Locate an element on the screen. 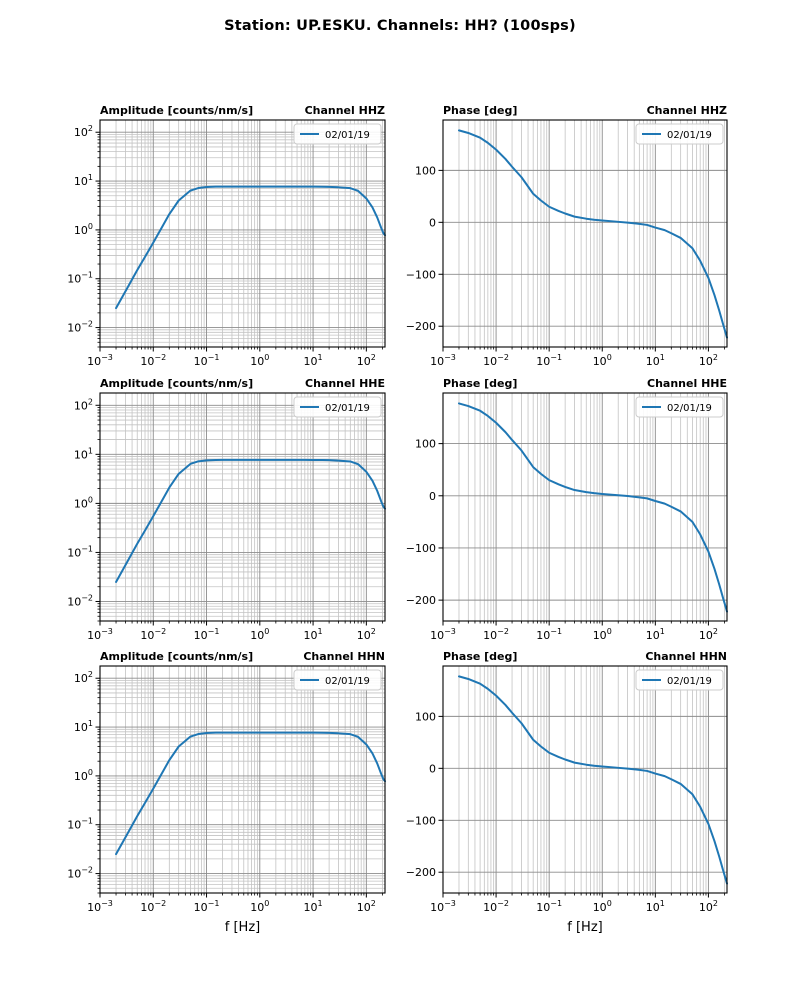 This screenshot has height=1004, width=800. figure-title: Station: UP.ESKU. Channels: HH? (100sps) is located at coordinates (400, 26).